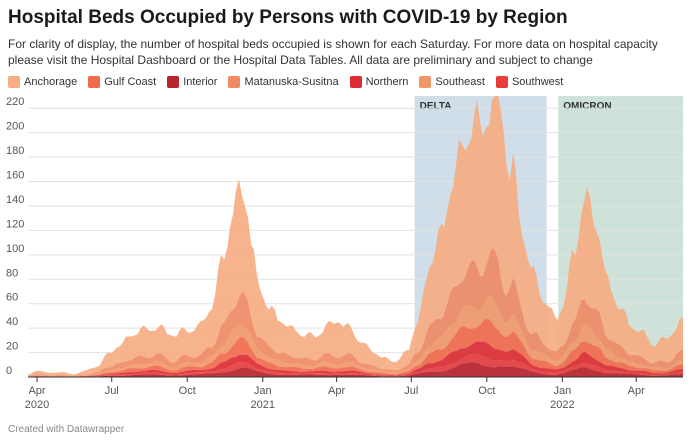  Describe the element at coordinates (15, 176) in the screenshot. I see `y-tick-label: 160` at that location.